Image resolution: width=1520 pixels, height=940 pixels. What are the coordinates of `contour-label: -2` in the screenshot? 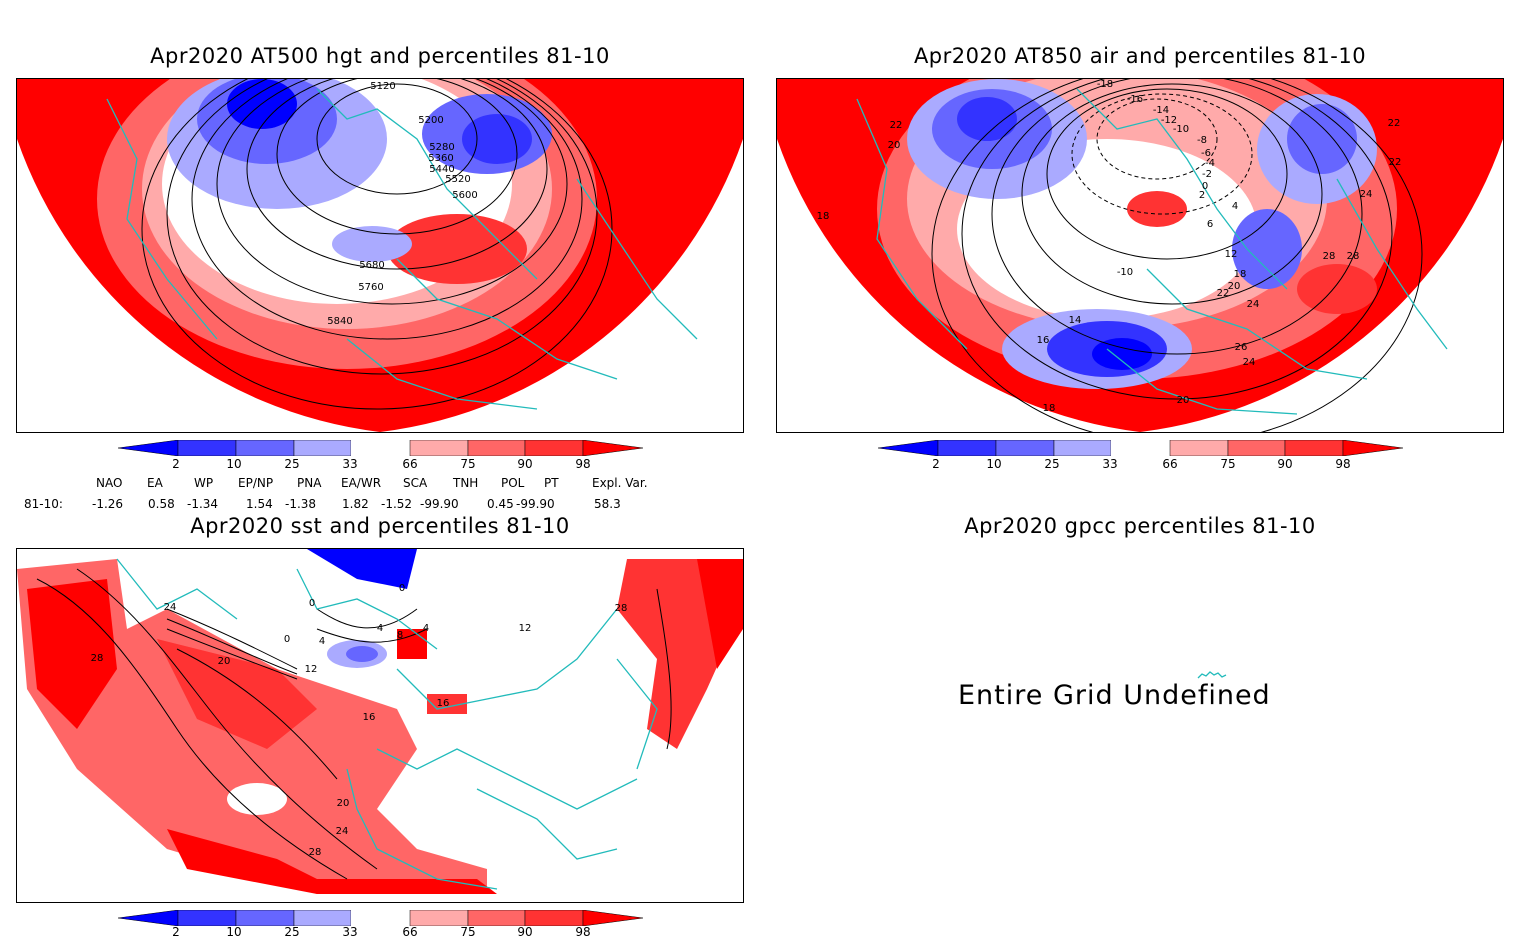 It's located at (1207, 174).